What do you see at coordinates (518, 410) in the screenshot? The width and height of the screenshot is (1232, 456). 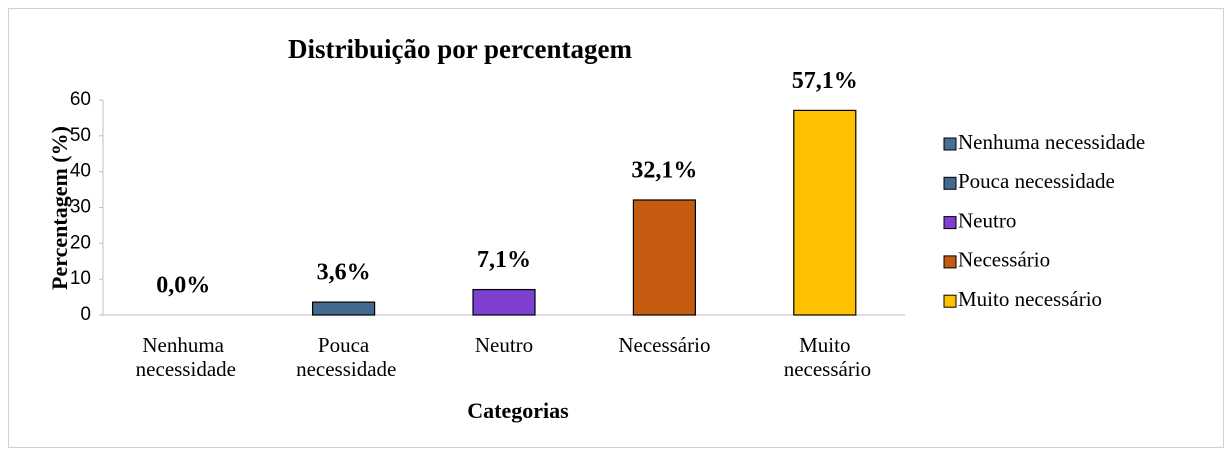 I see `x-axis-label: Categorias` at bounding box center [518, 410].